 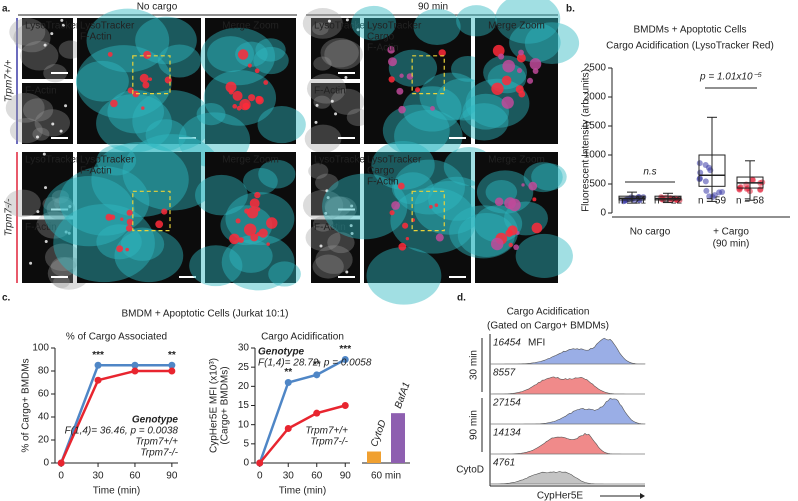 What do you see at coordinates (386, 476) in the screenshot?
I see `x-axis-label: 60 min` at bounding box center [386, 476].